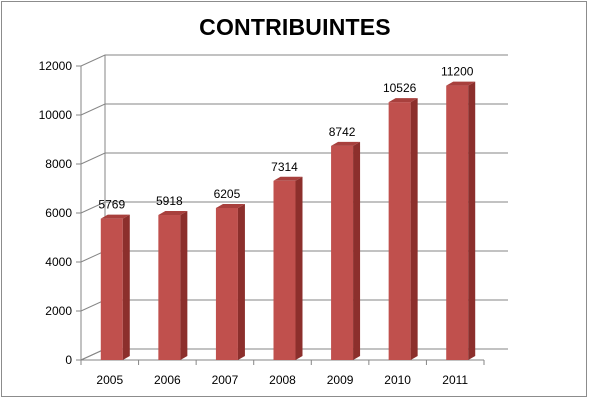 The height and width of the screenshot is (400, 590). I want to click on x-tick-label: 2008, so click(282, 380).